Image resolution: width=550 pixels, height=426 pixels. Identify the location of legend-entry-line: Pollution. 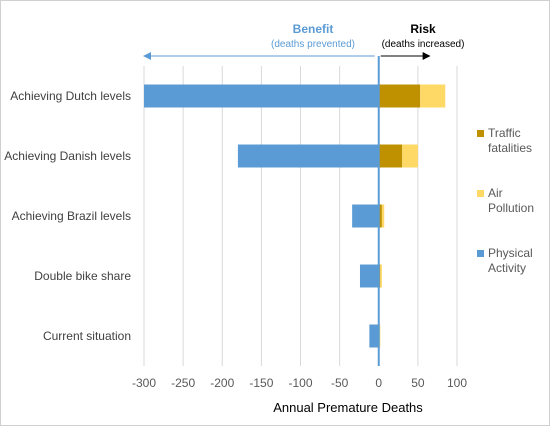
(511, 208).